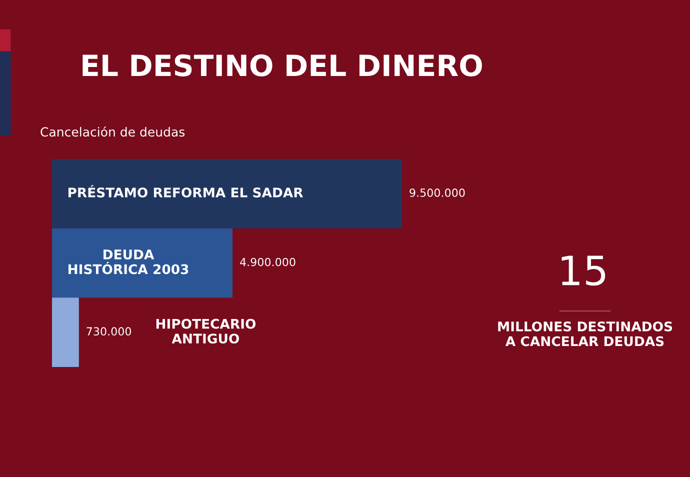 The width and height of the screenshot is (690, 477). Describe the element at coordinates (109, 331) in the screenshot. I see `data-label: 730.000` at that location.